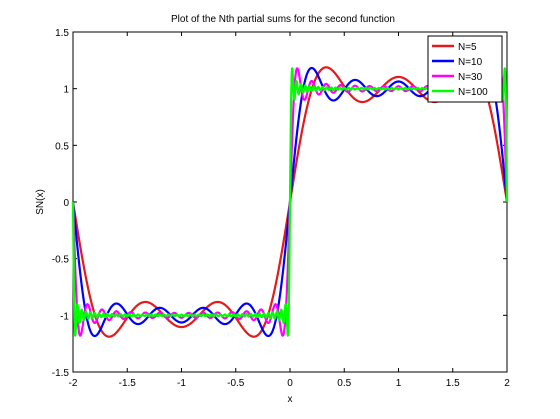  I want to click on legend-label: N=100, so click(473, 92).